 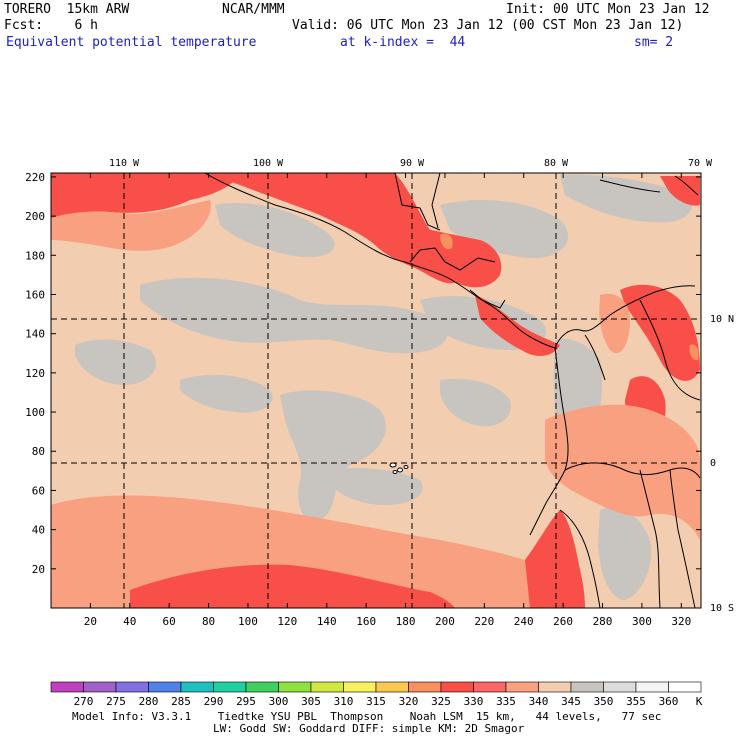 I want to click on x-tick-label: 160, so click(x=366, y=621).